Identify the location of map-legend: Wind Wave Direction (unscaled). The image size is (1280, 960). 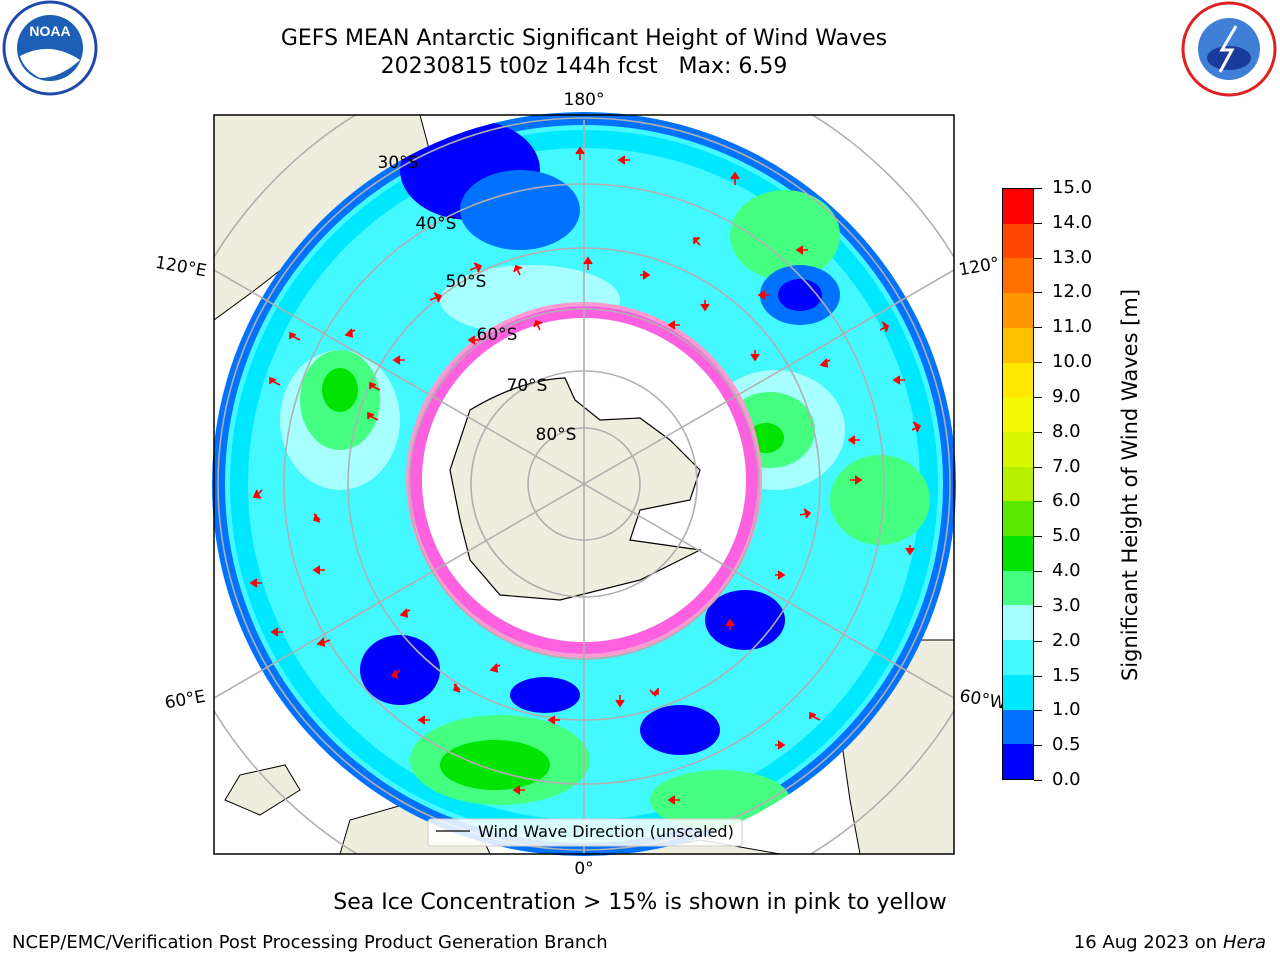
(585, 832).